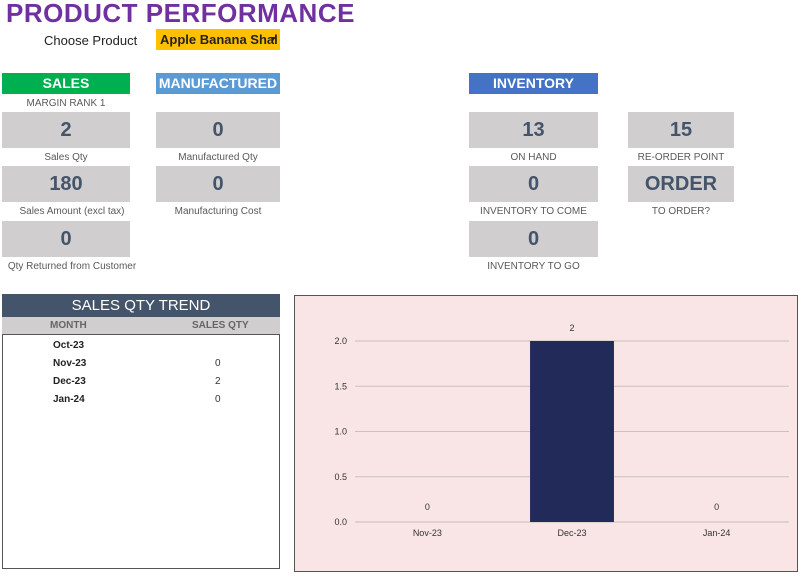 This screenshot has height=579, width=800. What do you see at coordinates (141, 367) in the screenshot?
I see `table-row: Nov-23 0` at bounding box center [141, 367].